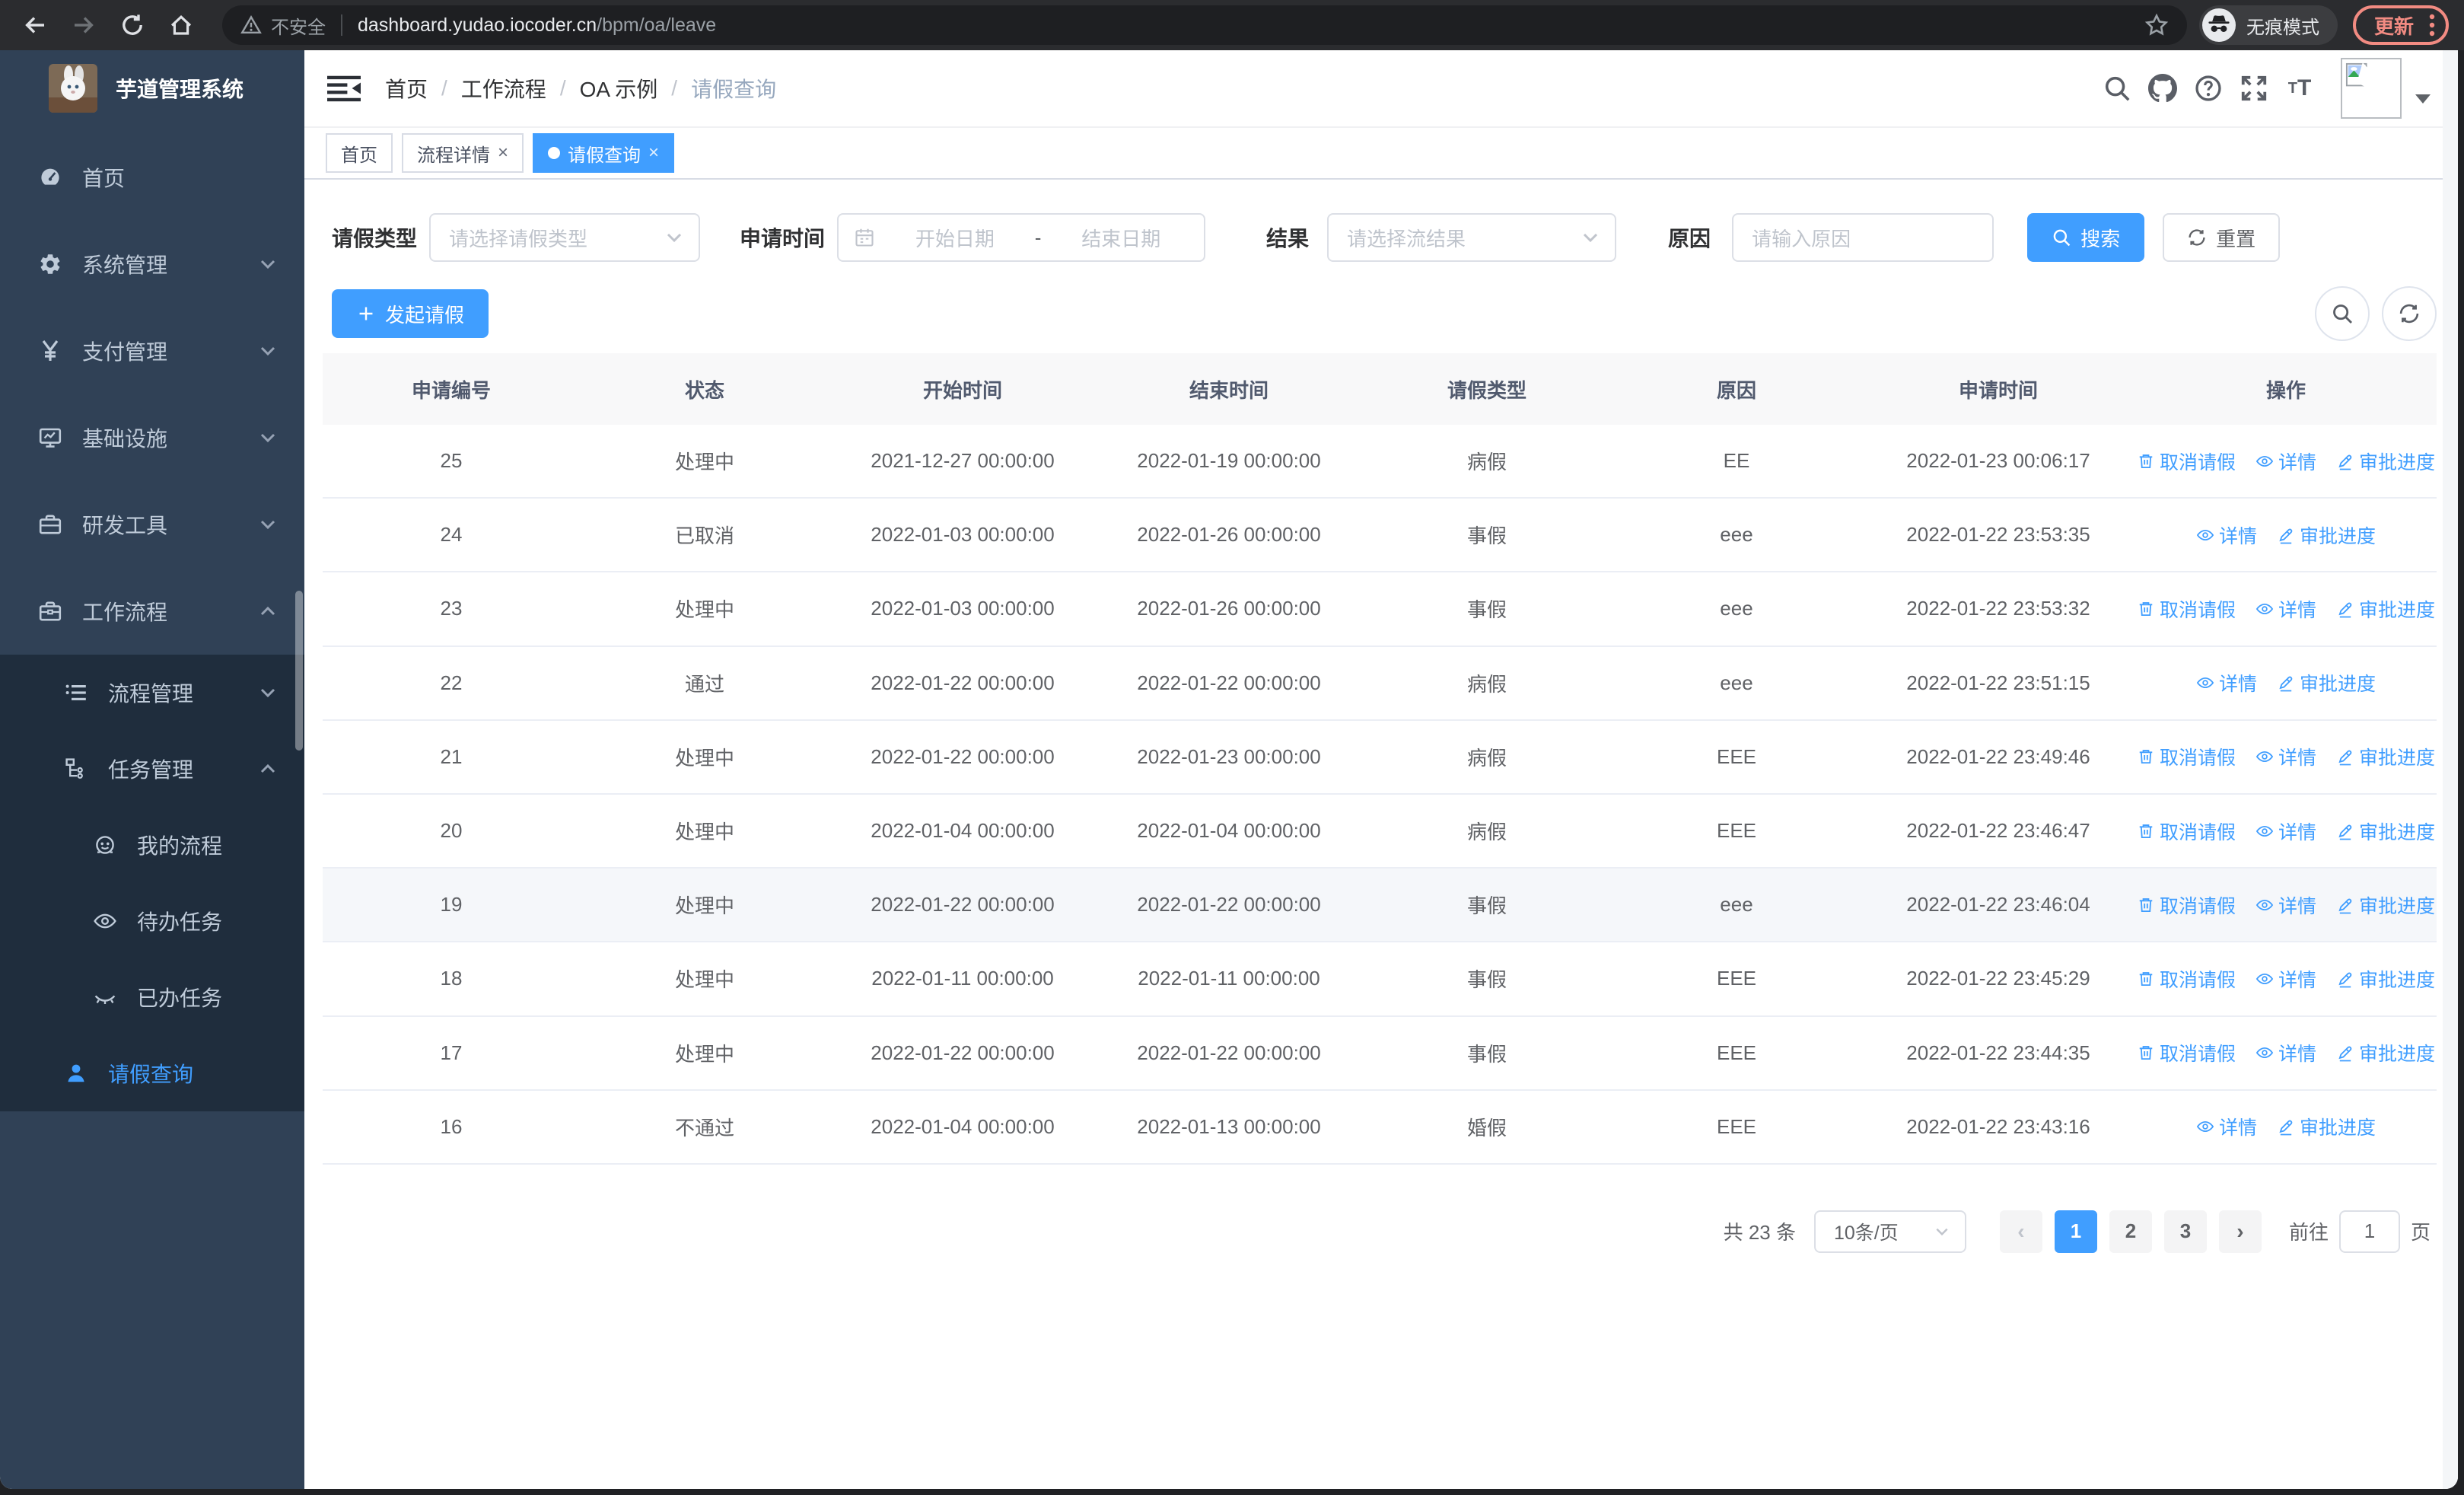  What do you see at coordinates (410, 314) in the screenshot?
I see `create-leave-button: 发起请假` at bounding box center [410, 314].